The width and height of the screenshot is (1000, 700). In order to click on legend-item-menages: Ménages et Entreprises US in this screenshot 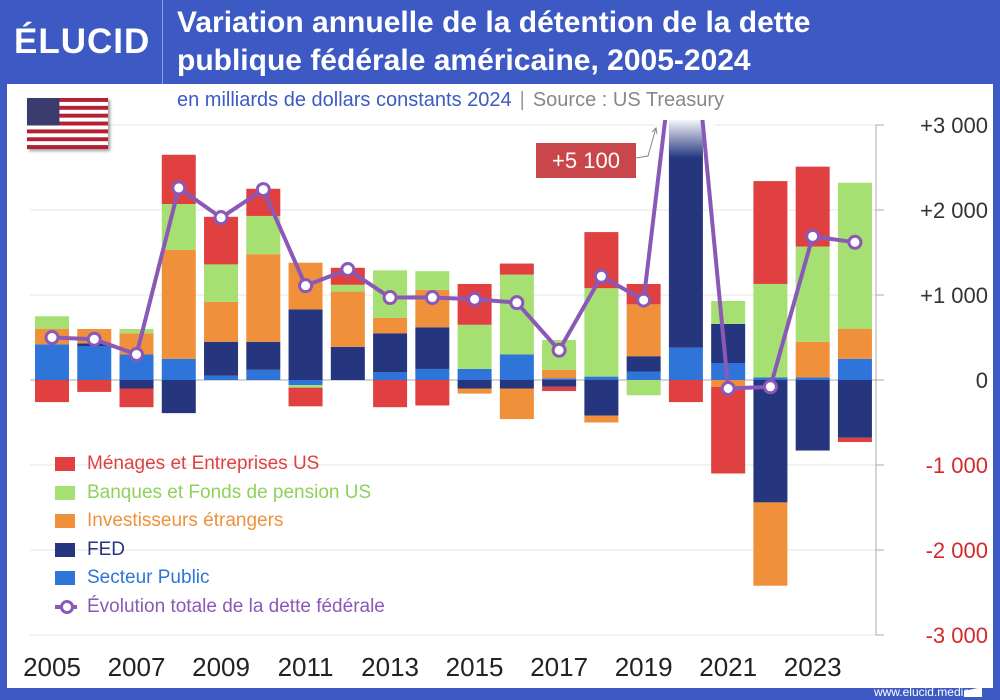, I will do `click(220, 464)`.